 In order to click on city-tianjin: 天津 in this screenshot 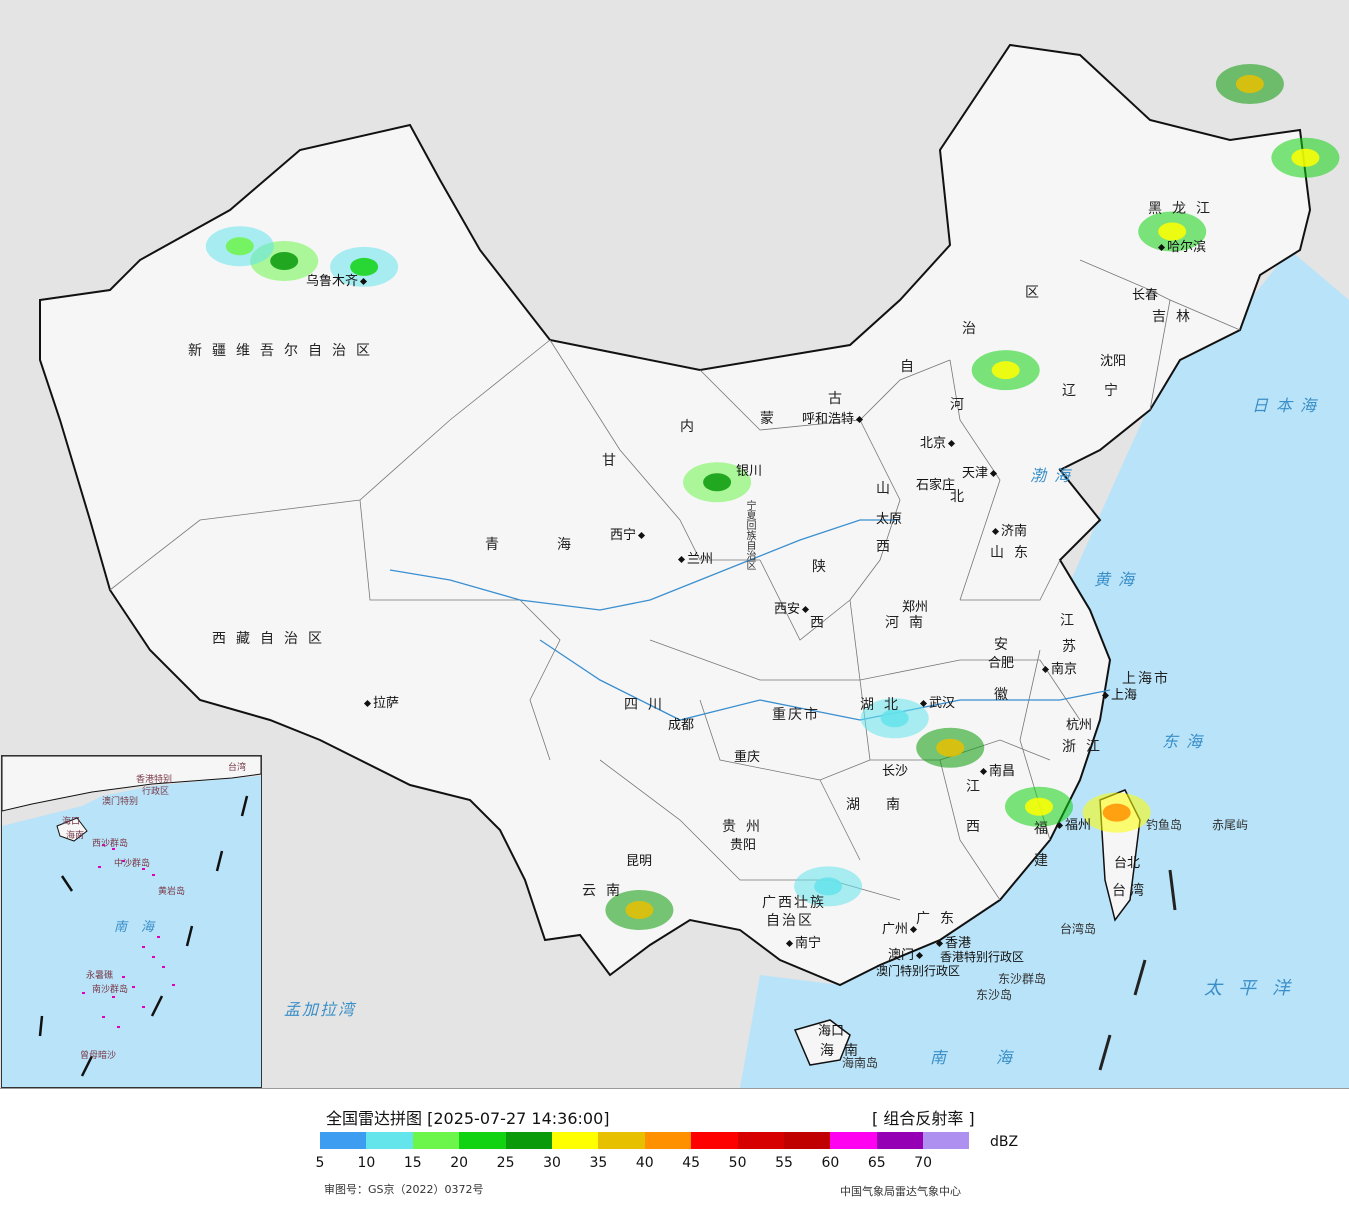, I will do `click(980, 471)`.